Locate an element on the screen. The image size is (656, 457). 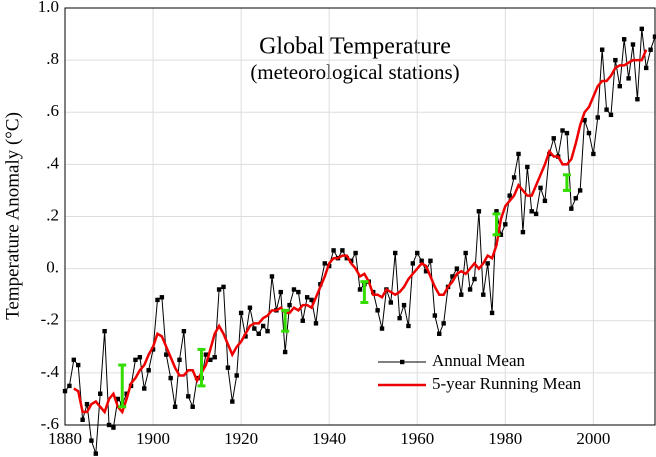
x-tick-label: 1940 is located at coordinates (329, 438).